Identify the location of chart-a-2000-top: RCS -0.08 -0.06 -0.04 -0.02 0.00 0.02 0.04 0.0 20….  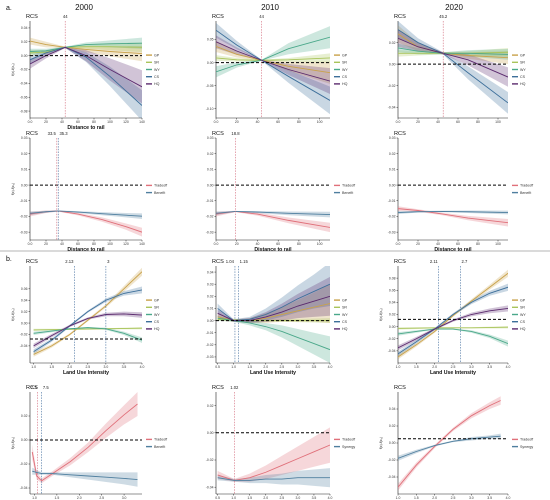
(85, 72).